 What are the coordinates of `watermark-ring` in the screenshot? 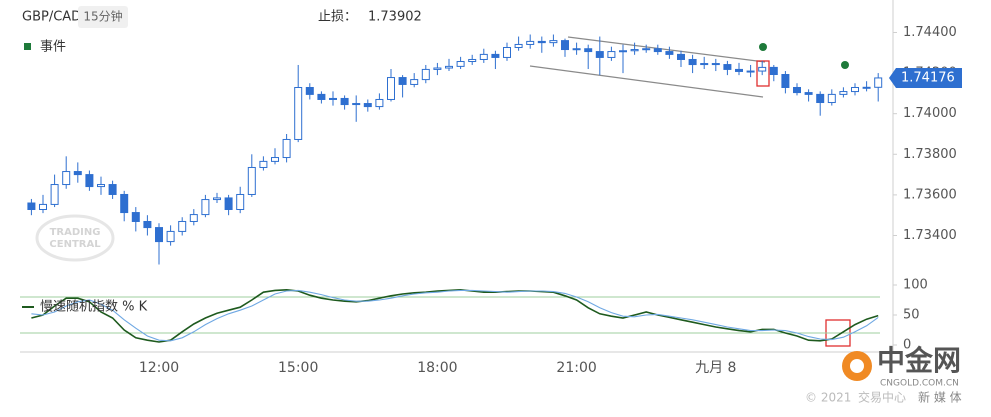 It's located at (75, 238).